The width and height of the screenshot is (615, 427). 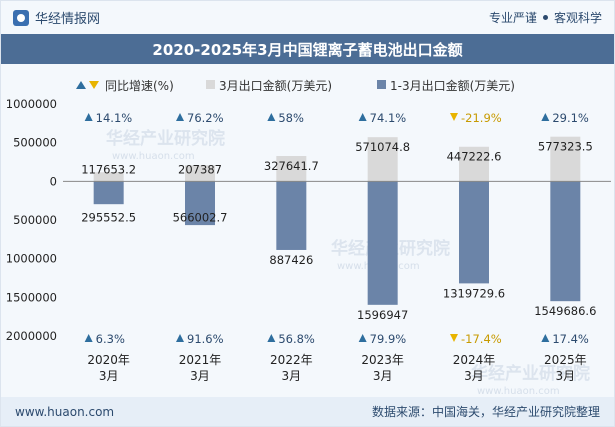 What do you see at coordinates (388, 339) in the screenshot?
I see `growth-label-ytd: 79.9%` at bounding box center [388, 339].